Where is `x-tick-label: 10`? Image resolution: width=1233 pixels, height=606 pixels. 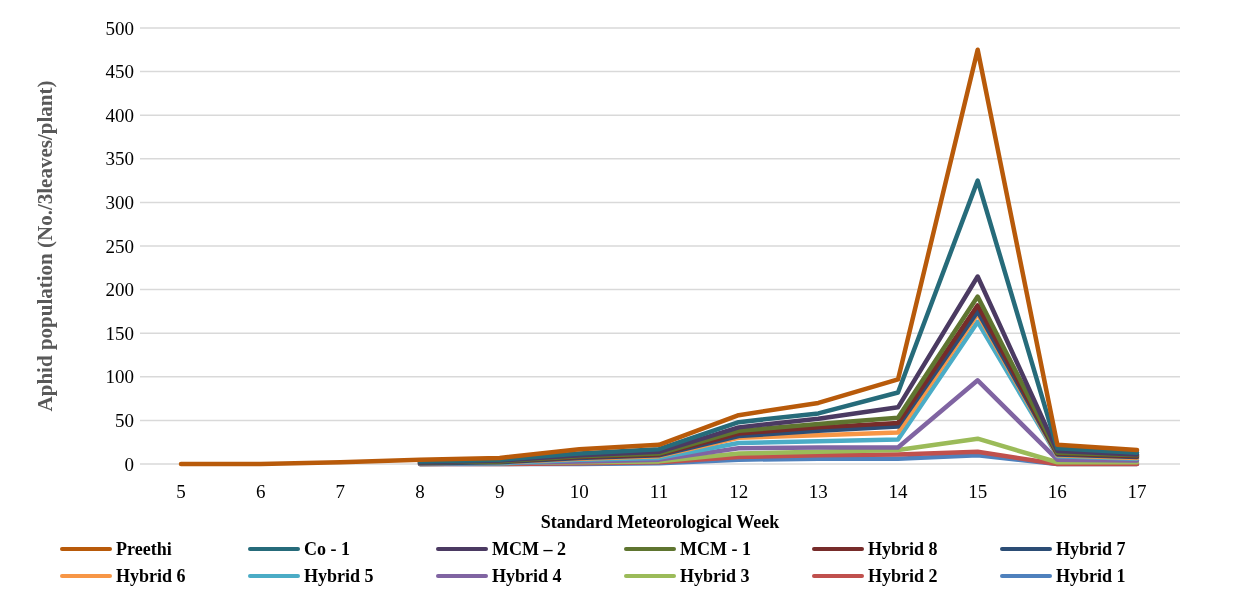 x-tick-label: 10 is located at coordinates (579, 491).